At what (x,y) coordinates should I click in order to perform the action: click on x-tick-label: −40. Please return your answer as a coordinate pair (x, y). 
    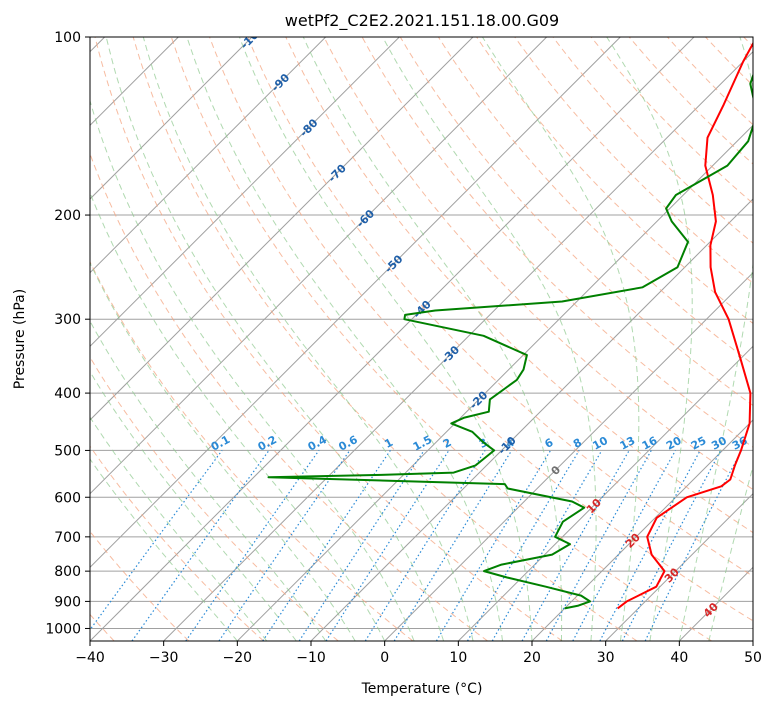
    Looking at the image, I should click on (90, 658).